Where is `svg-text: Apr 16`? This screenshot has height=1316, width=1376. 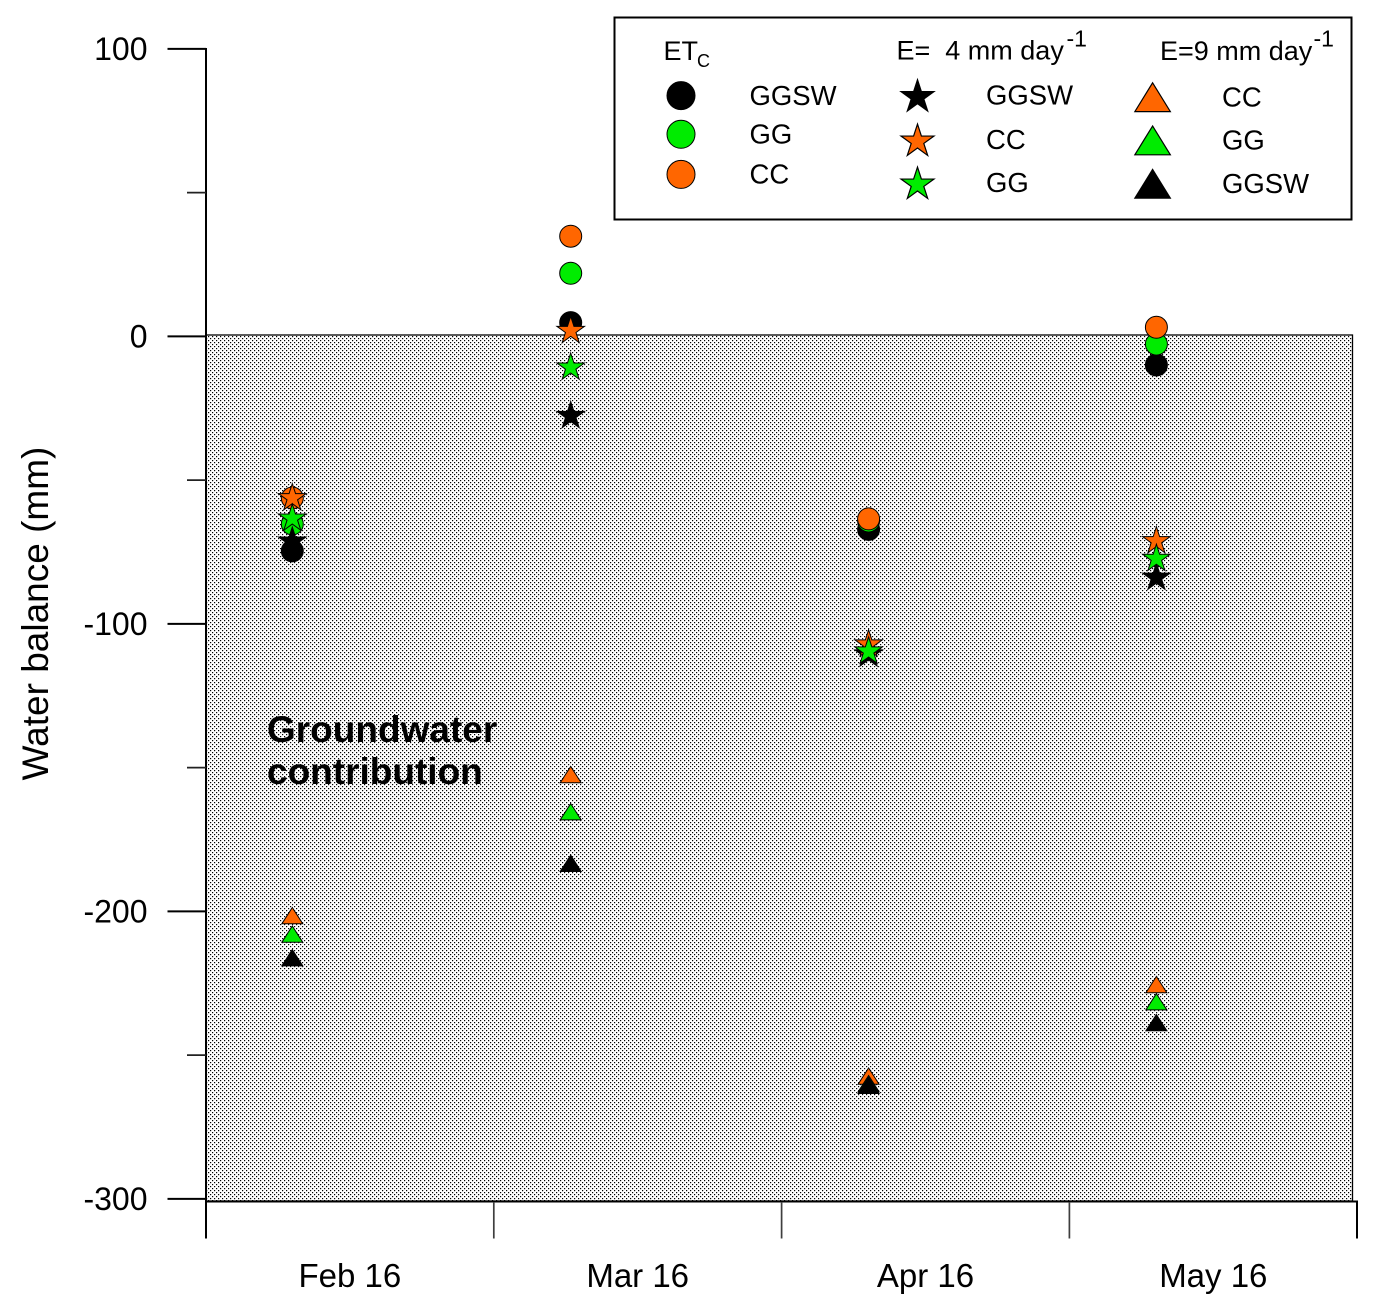
svg-text: Apr 16 is located at coordinates (925, 1275).